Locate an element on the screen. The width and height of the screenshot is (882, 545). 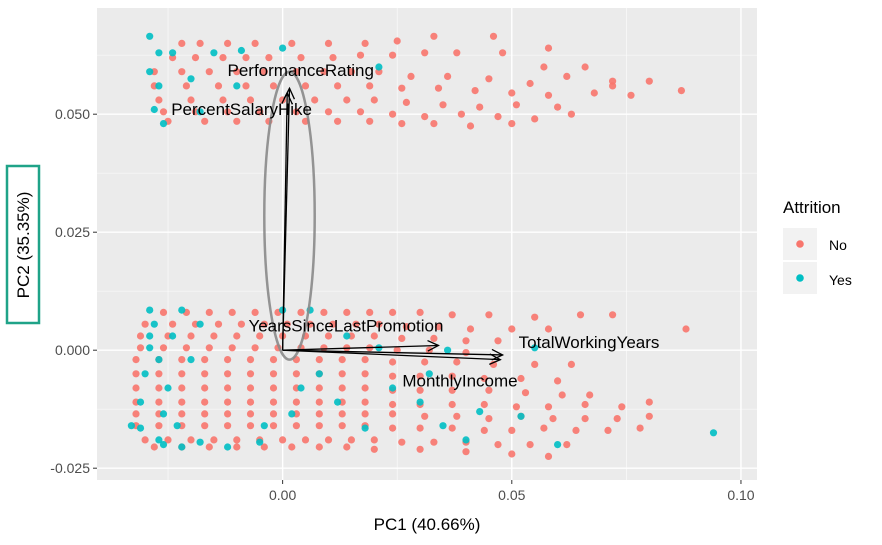
vector-label: PercentSalaryHike is located at coordinates (241, 109).